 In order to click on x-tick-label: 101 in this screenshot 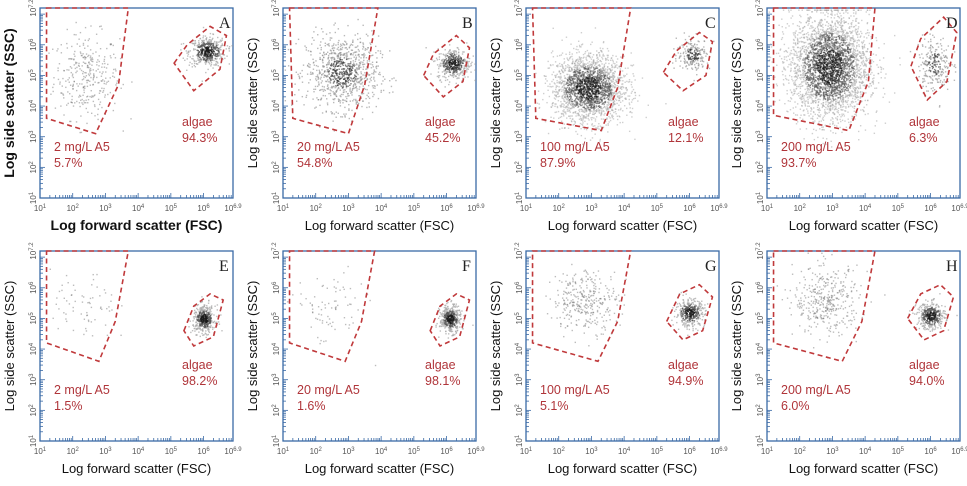, I will do `click(526, 208)`.